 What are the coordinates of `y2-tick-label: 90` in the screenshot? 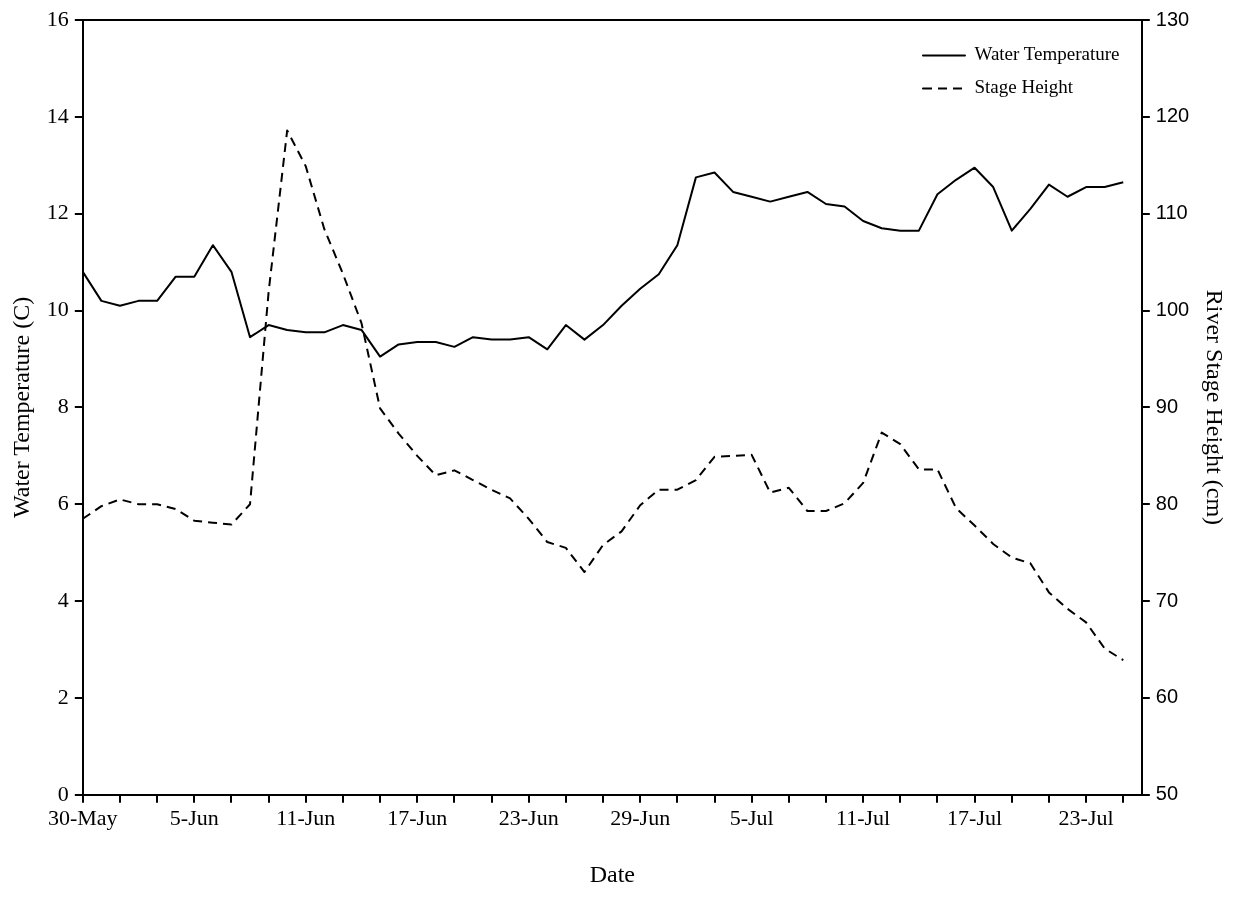 It's located at (1167, 405).